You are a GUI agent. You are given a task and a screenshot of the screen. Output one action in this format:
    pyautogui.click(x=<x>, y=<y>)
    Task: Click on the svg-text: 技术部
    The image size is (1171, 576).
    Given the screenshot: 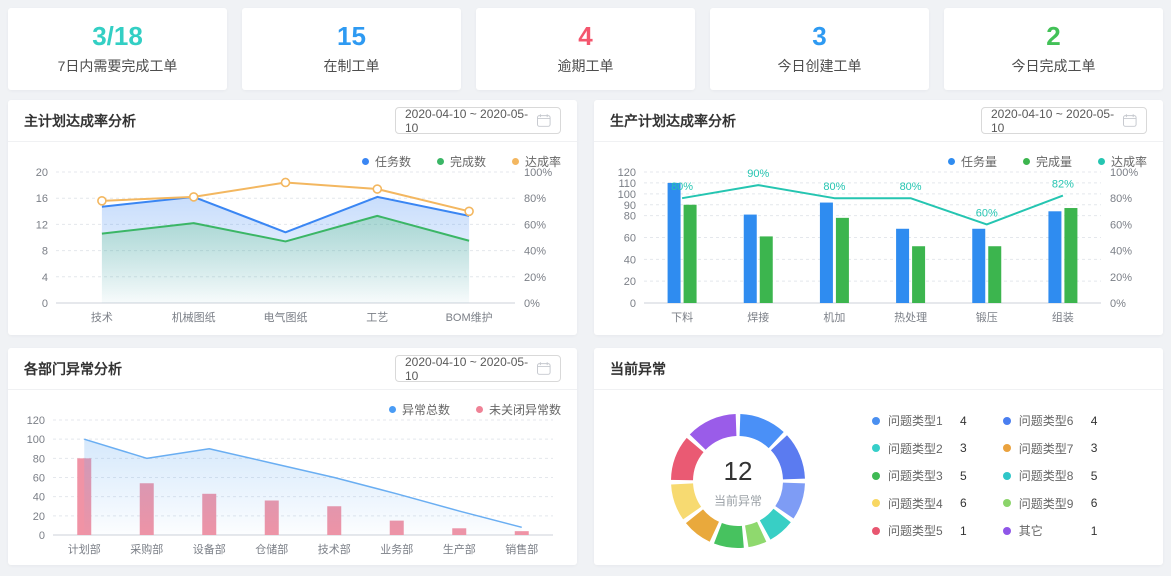 What is the action you would take?
    pyautogui.click(x=334, y=549)
    